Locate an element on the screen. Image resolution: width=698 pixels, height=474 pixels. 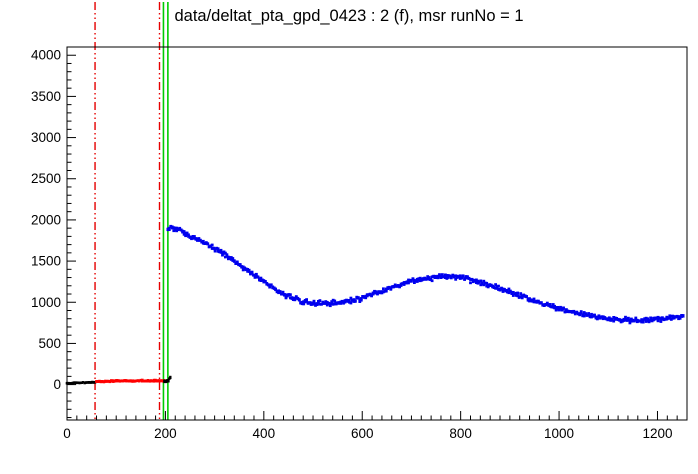
x-tick-label: 800 is located at coordinates (460, 433).